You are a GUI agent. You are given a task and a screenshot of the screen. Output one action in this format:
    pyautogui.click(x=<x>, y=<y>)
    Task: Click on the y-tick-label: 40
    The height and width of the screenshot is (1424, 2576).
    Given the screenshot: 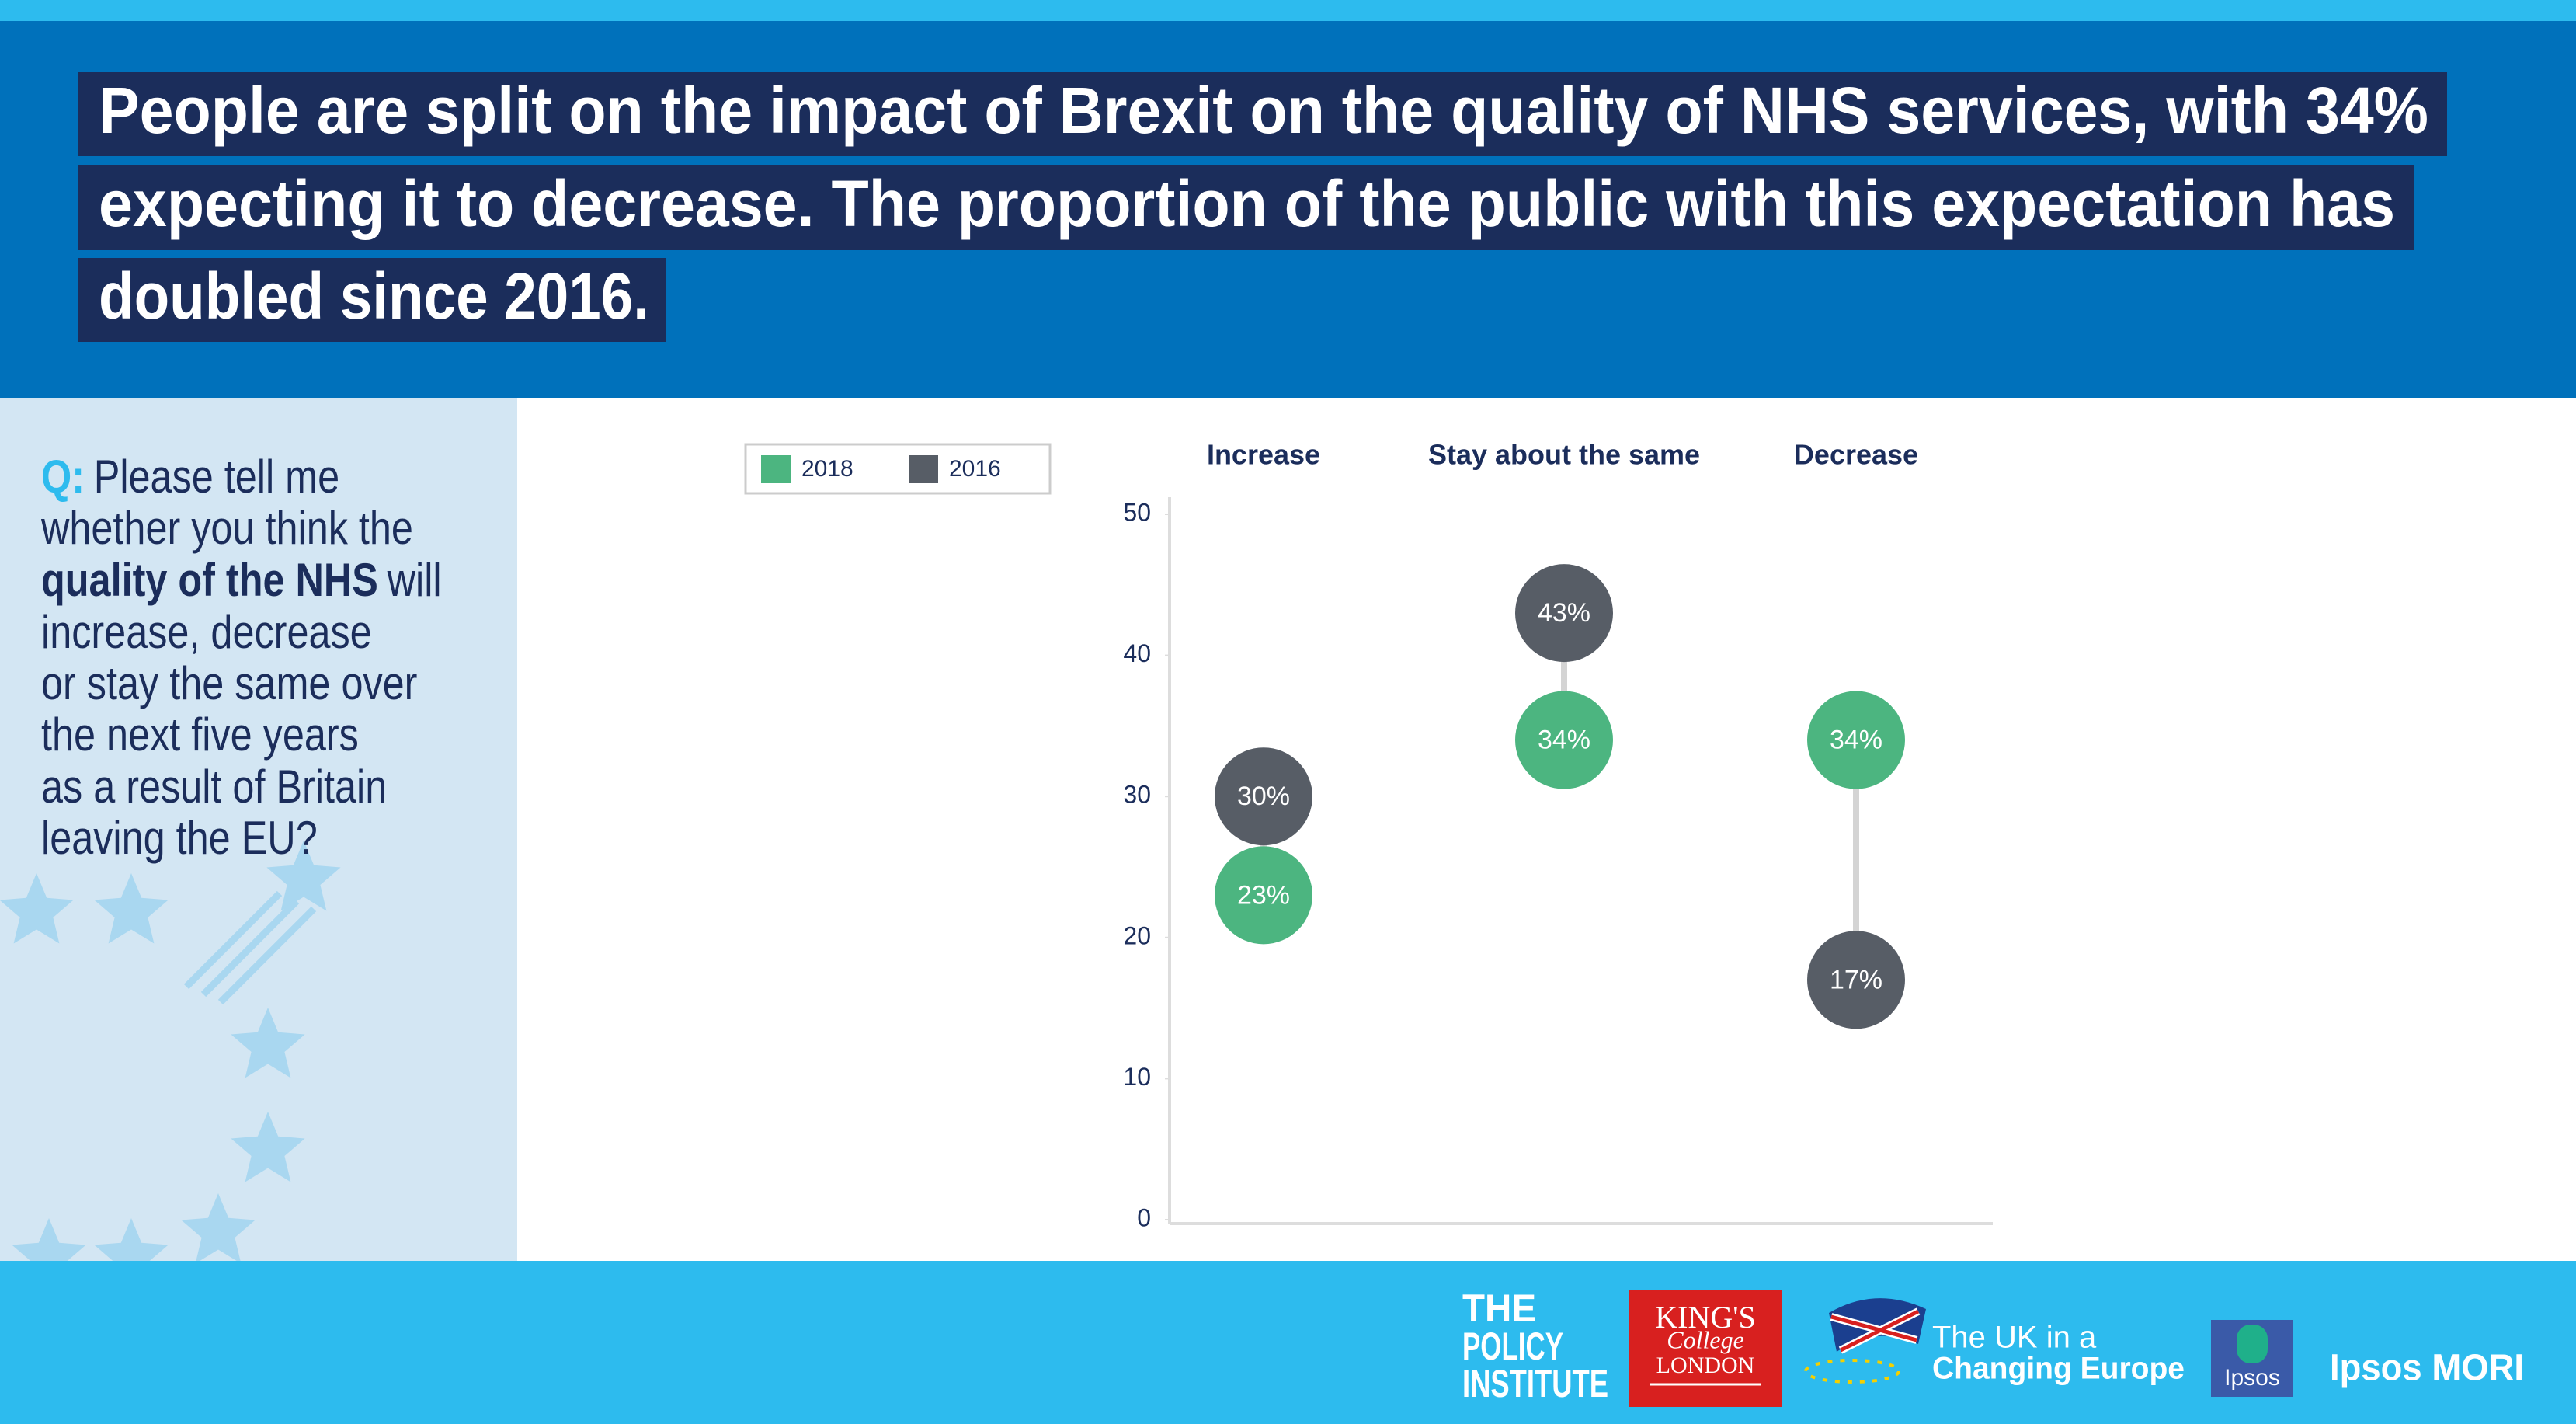 What is the action you would take?
    pyautogui.click(x=1137, y=653)
    